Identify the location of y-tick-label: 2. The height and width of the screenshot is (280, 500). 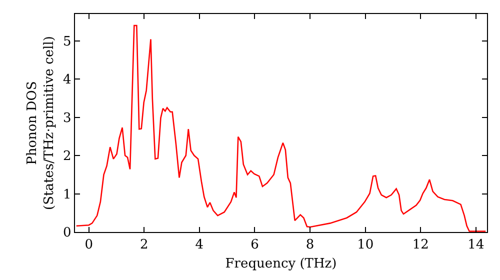
(67, 156).